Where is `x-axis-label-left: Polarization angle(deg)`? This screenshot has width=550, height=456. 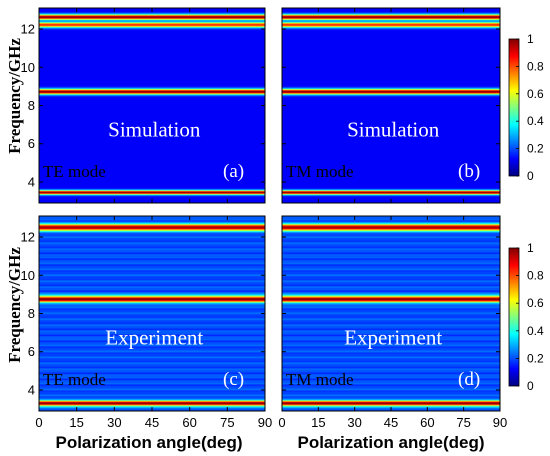 x-axis-label-left: Polarization angle(deg) is located at coordinates (148, 442).